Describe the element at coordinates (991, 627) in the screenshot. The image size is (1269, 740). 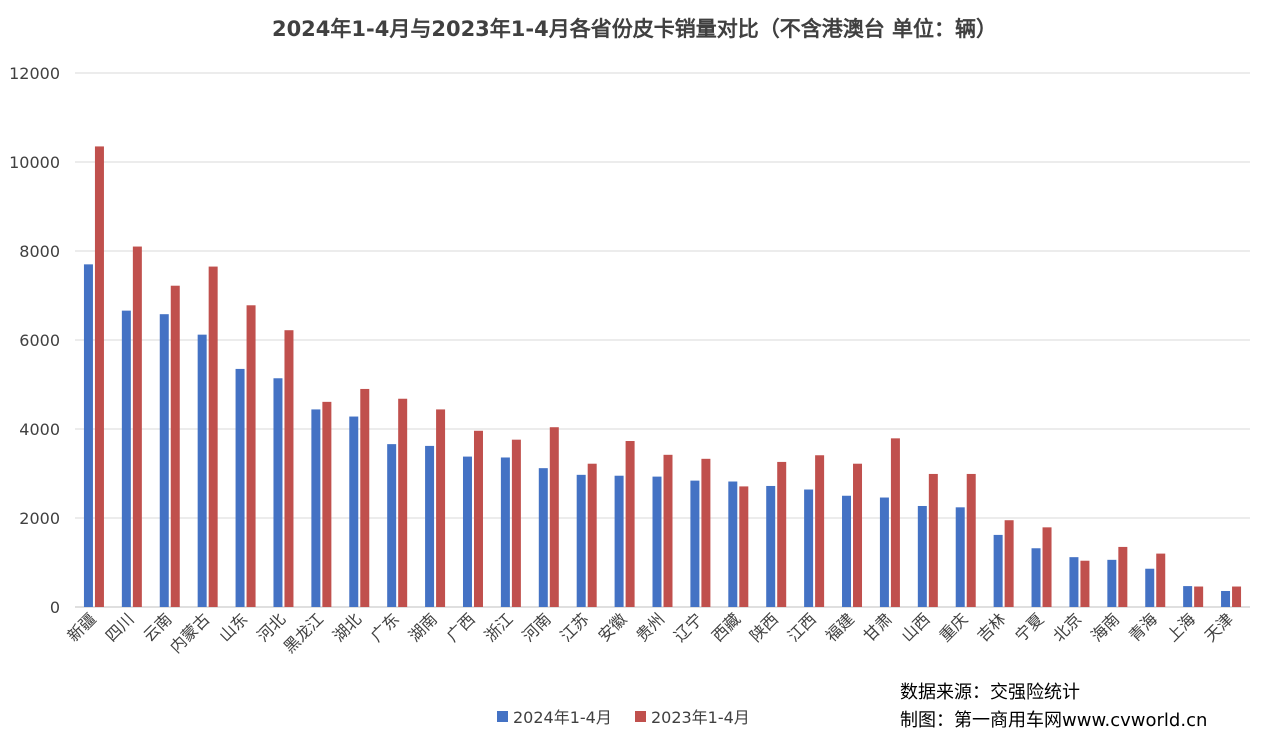
I see `x-tick-label: 吉林` at that location.